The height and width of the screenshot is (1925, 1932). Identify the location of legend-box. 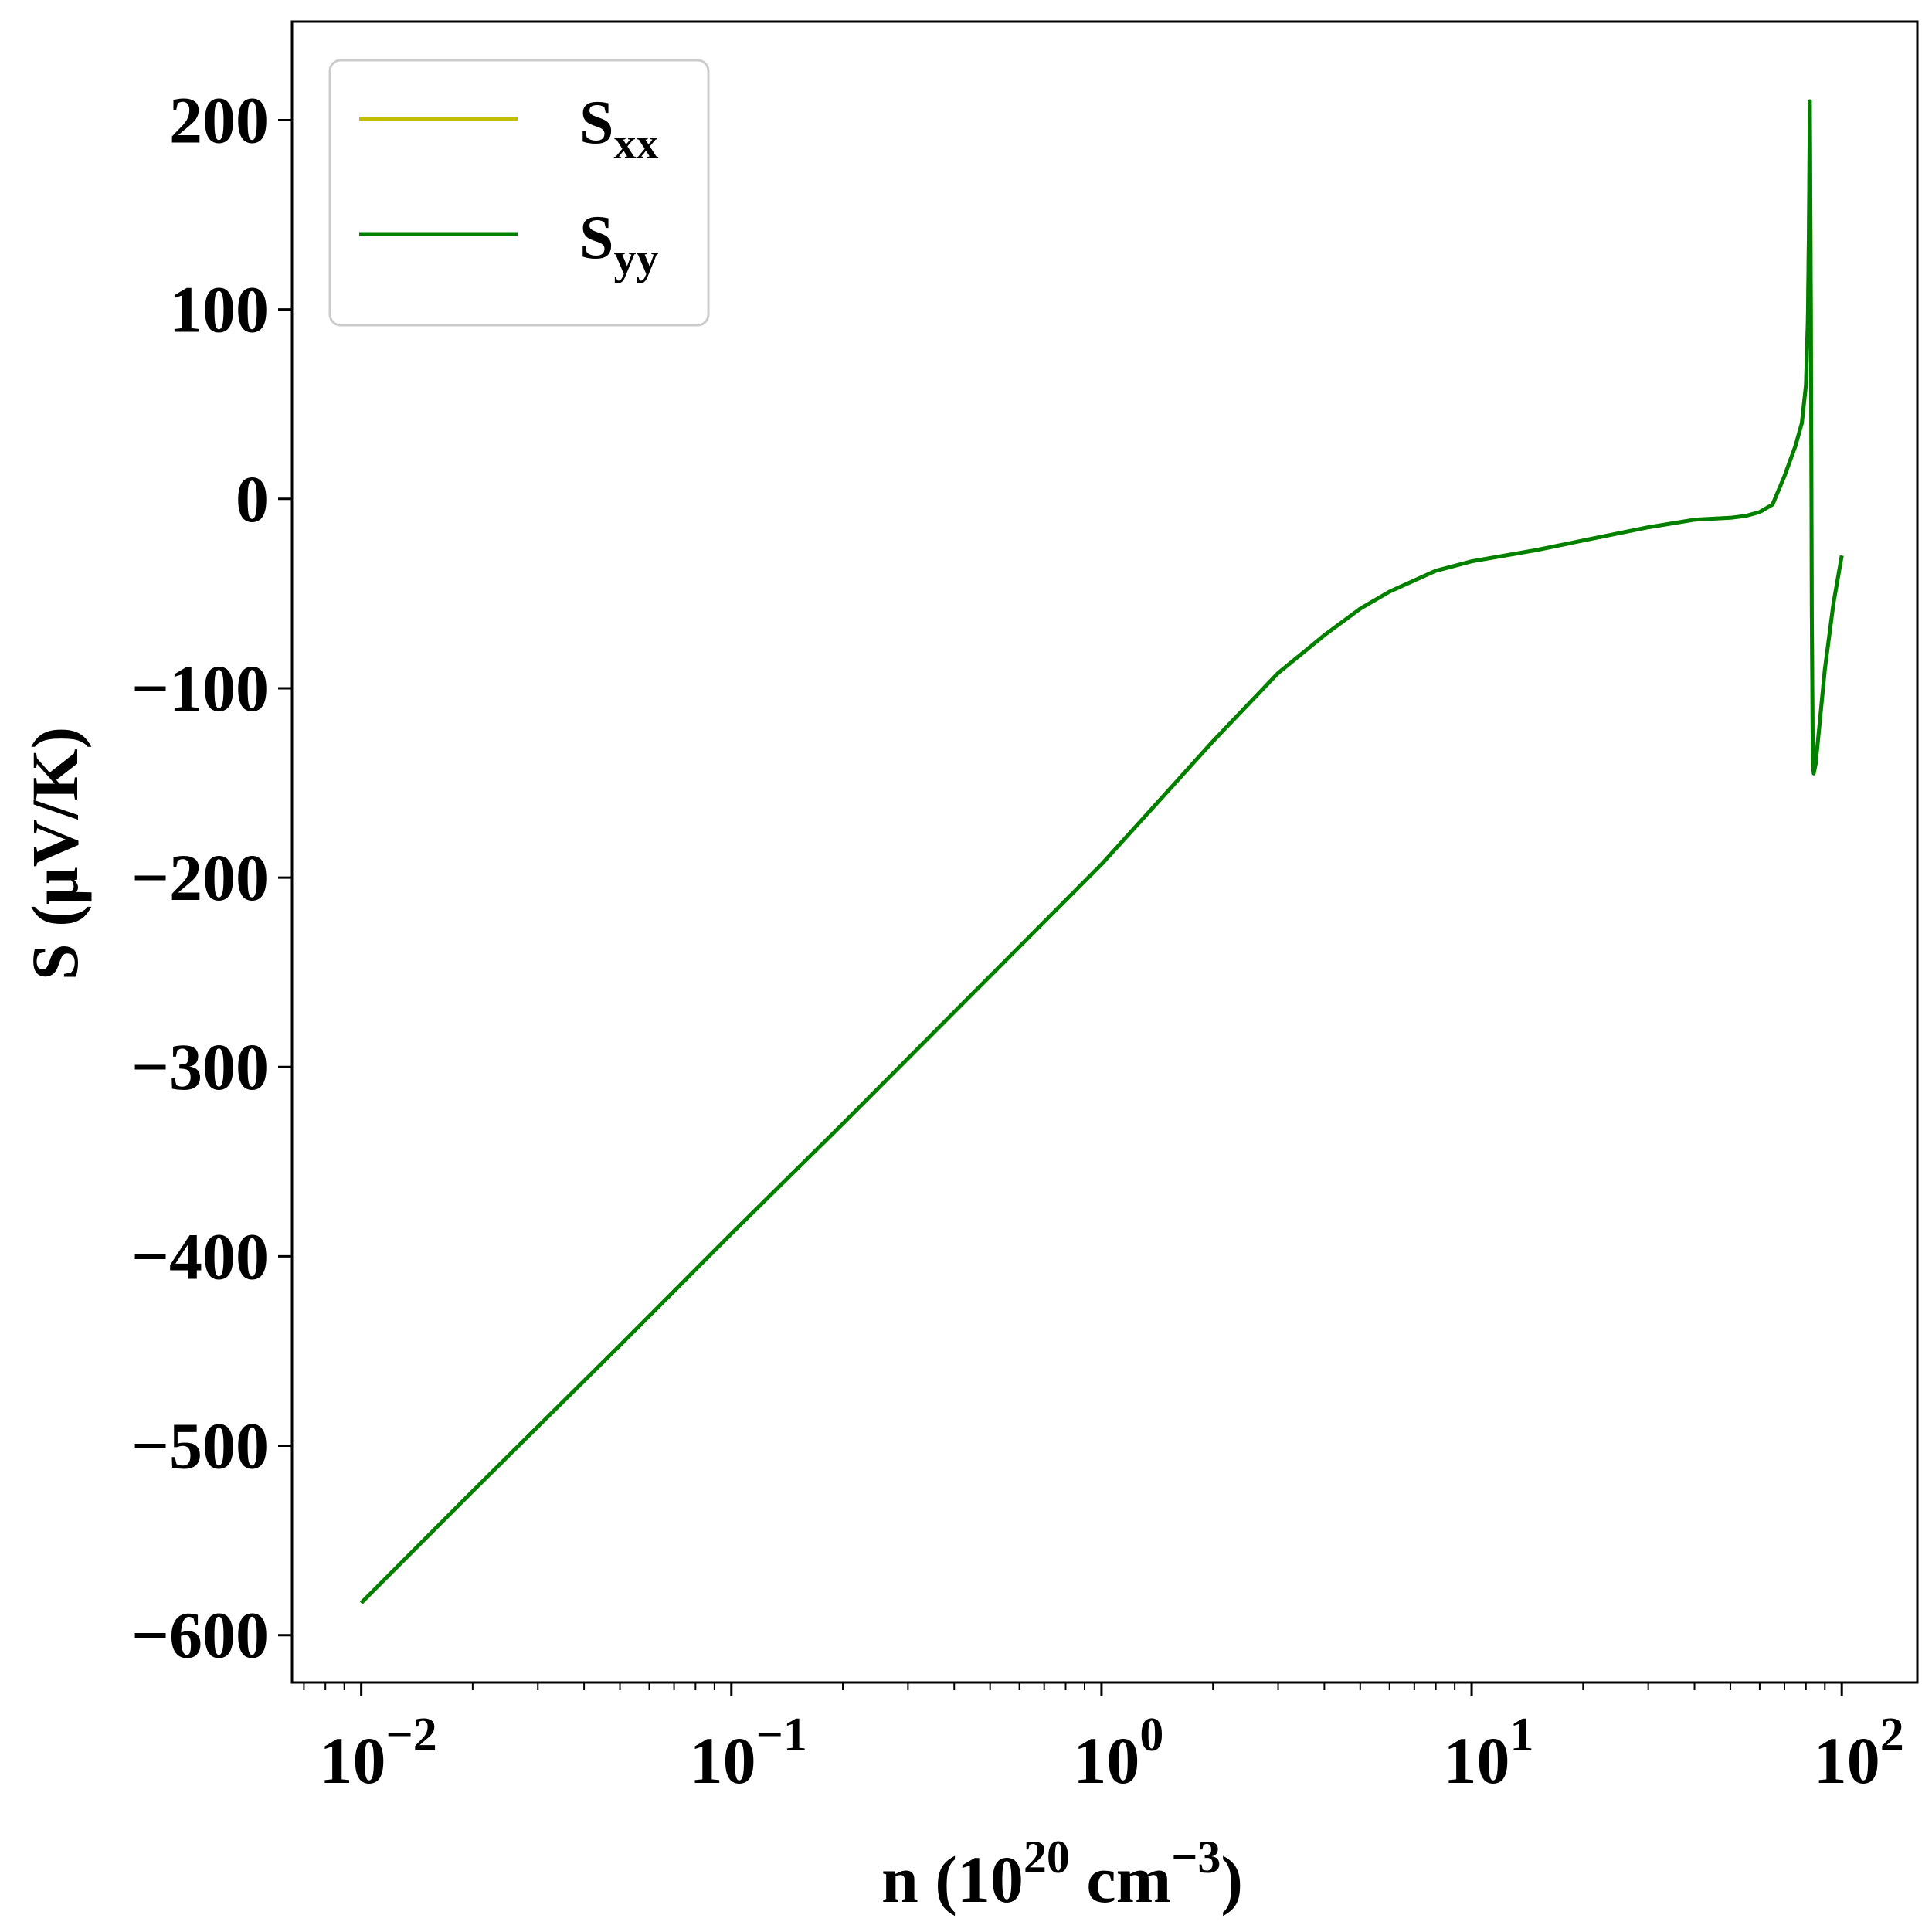
(519, 193).